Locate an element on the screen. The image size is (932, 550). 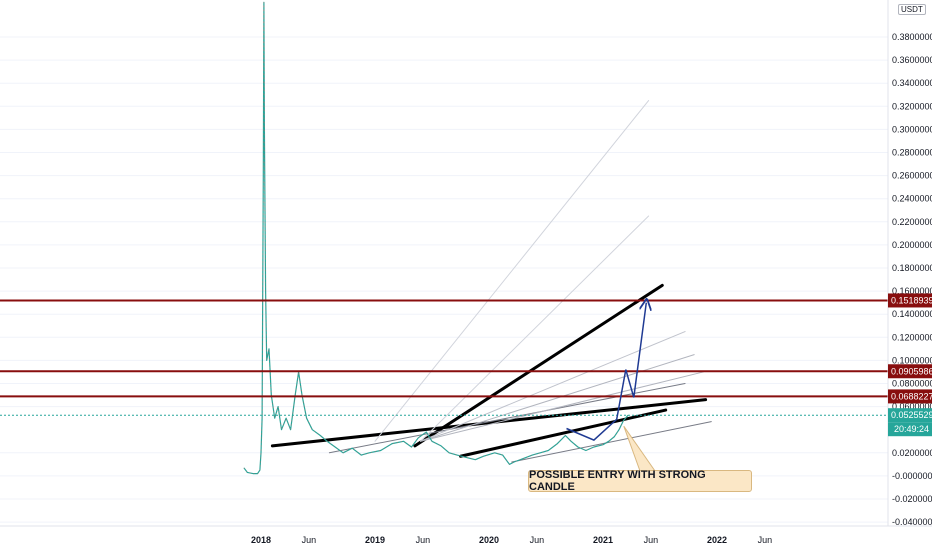
y-tick-label: -0.0400000 is located at coordinates (912, 522).